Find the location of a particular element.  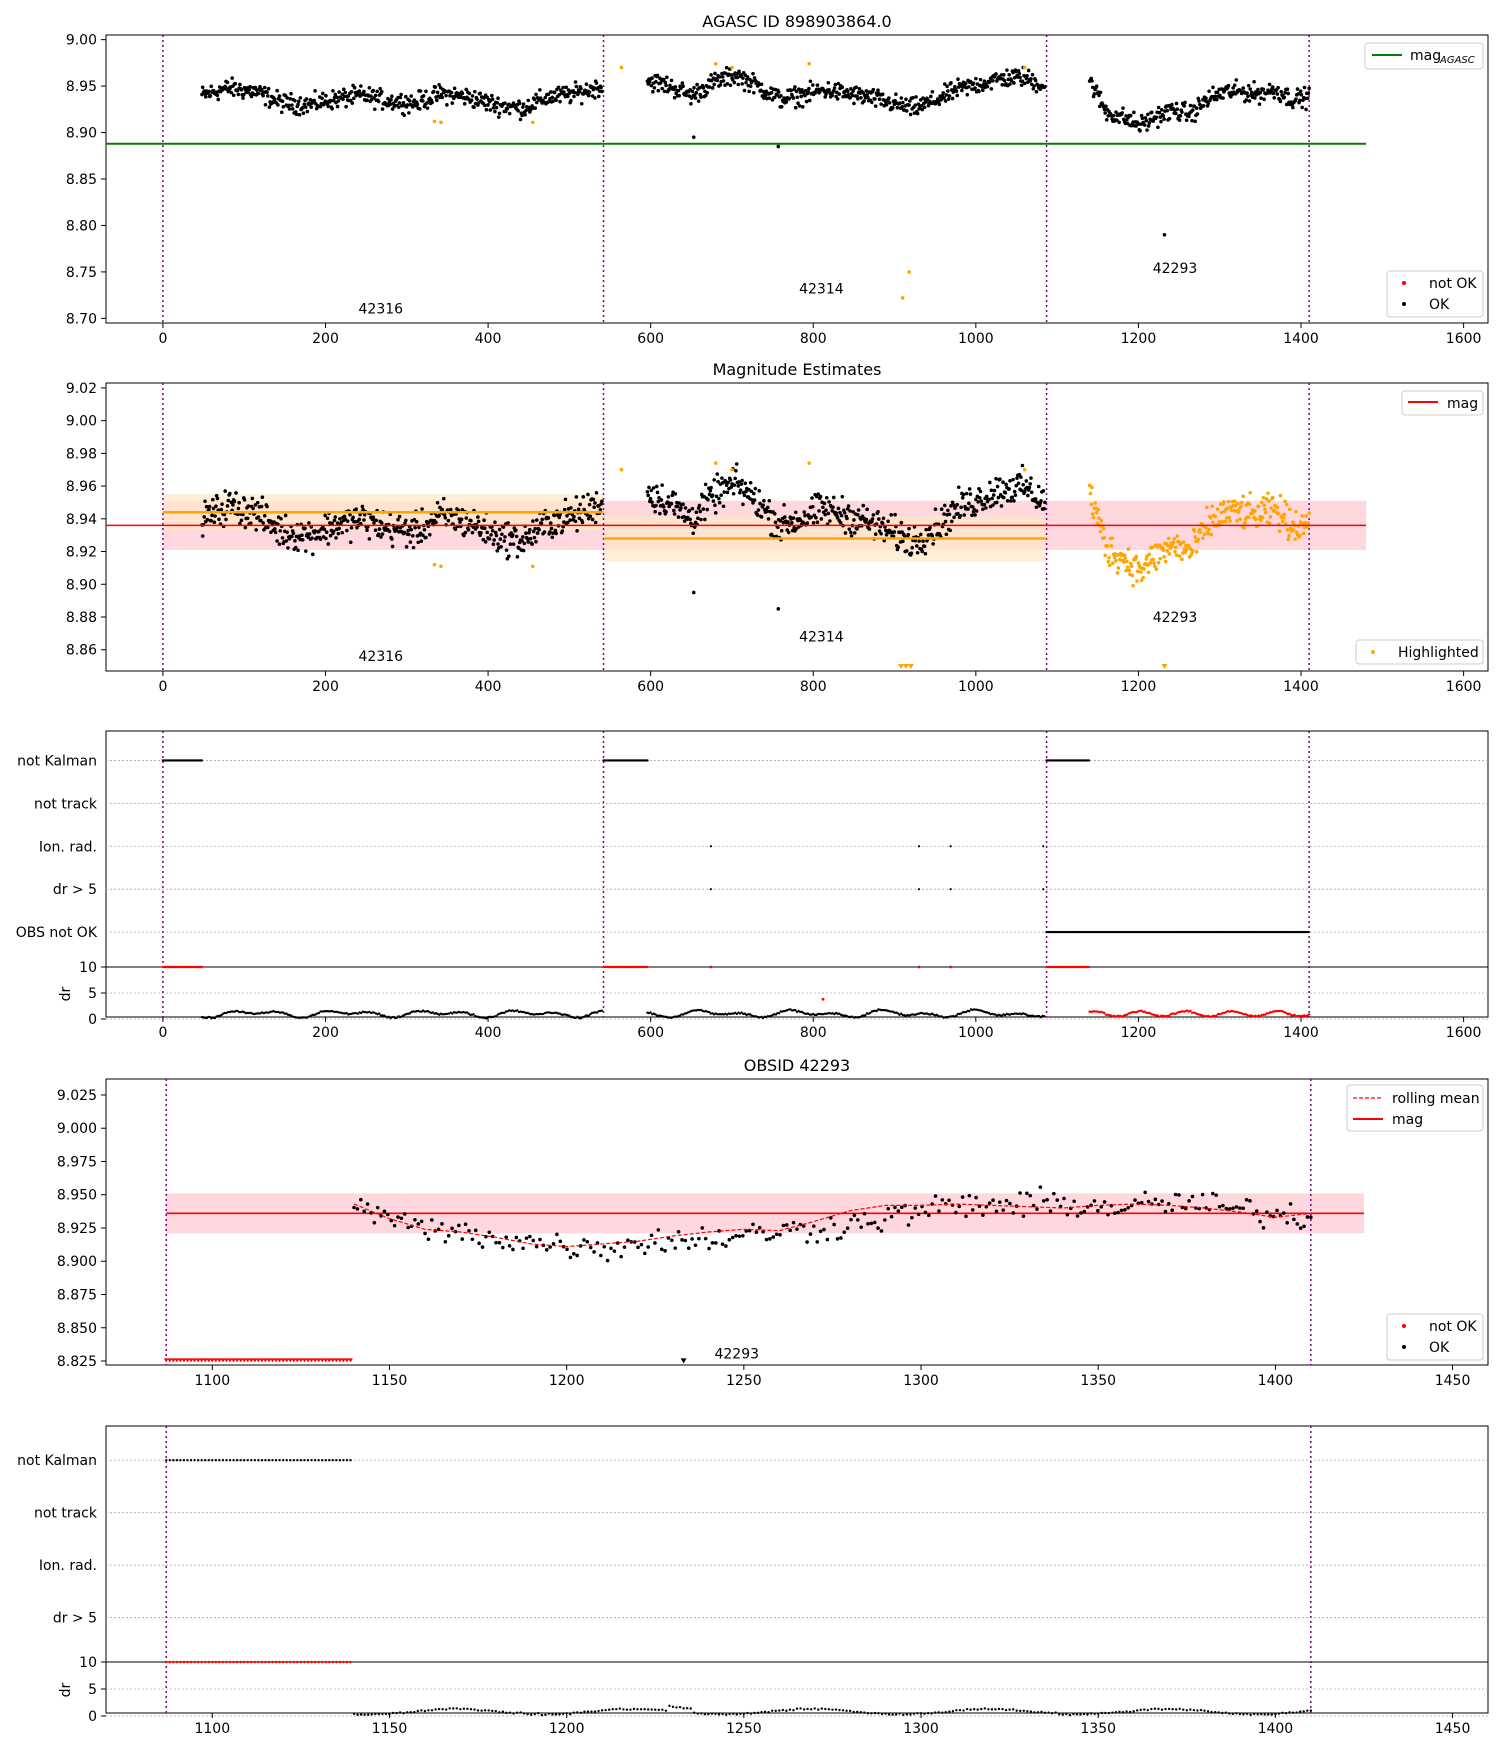

panel2-x-tick-label: 1600 is located at coordinates (1464, 687).